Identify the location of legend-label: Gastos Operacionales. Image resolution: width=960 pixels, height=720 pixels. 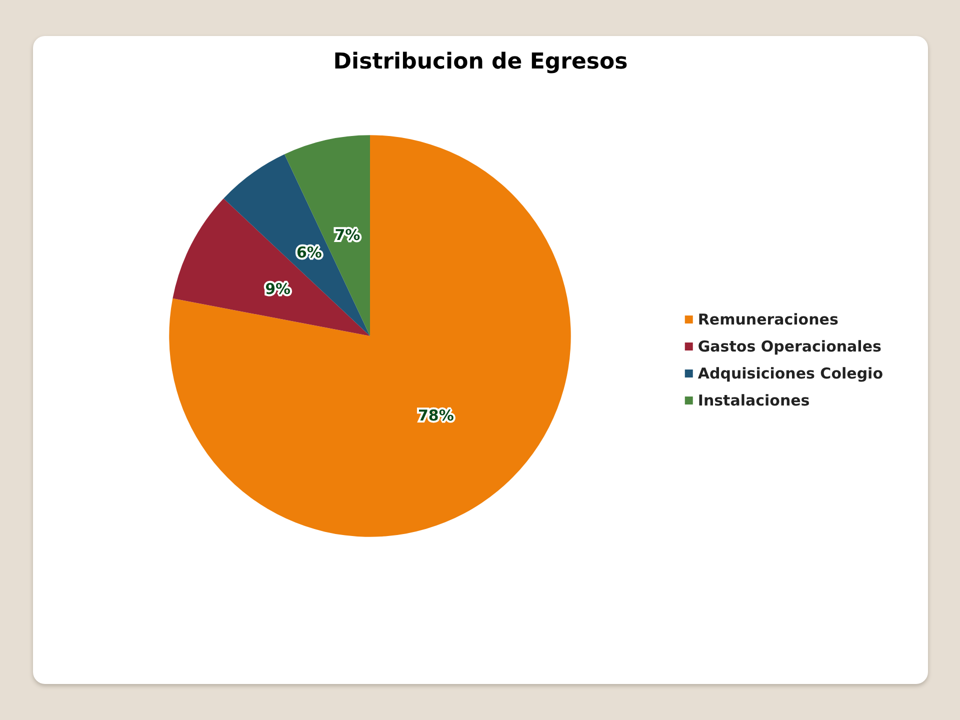
(790, 347).